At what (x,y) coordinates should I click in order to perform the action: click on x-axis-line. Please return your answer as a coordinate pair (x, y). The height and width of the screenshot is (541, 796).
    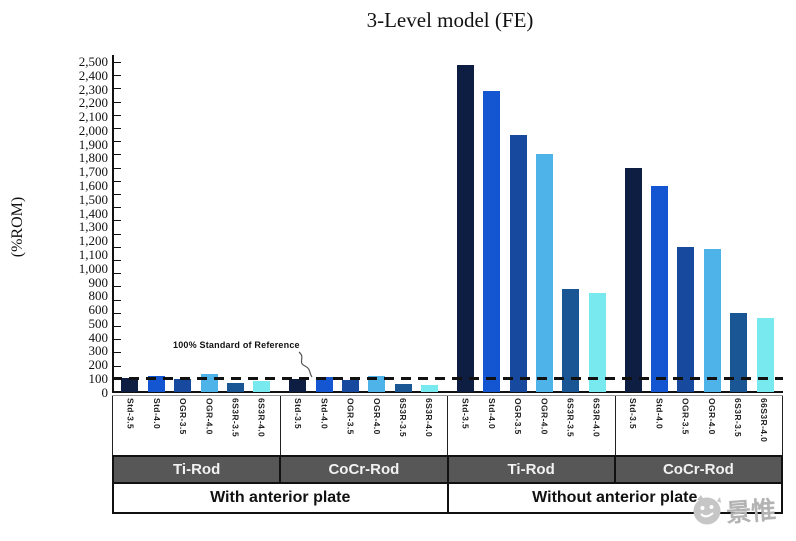
    Looking at the image, I should click on (447, 392).